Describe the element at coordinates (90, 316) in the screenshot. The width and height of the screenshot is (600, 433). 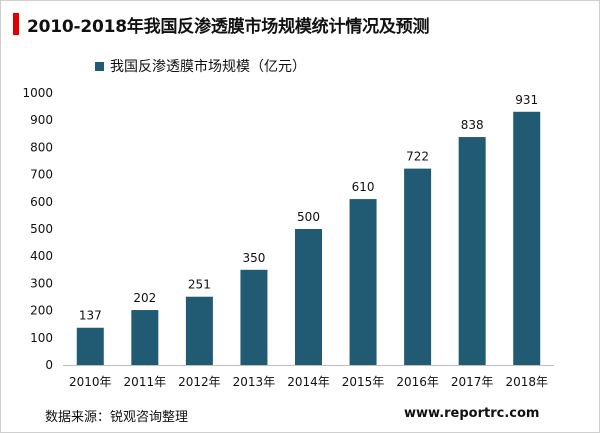
I see `data-label: 137` at that location.